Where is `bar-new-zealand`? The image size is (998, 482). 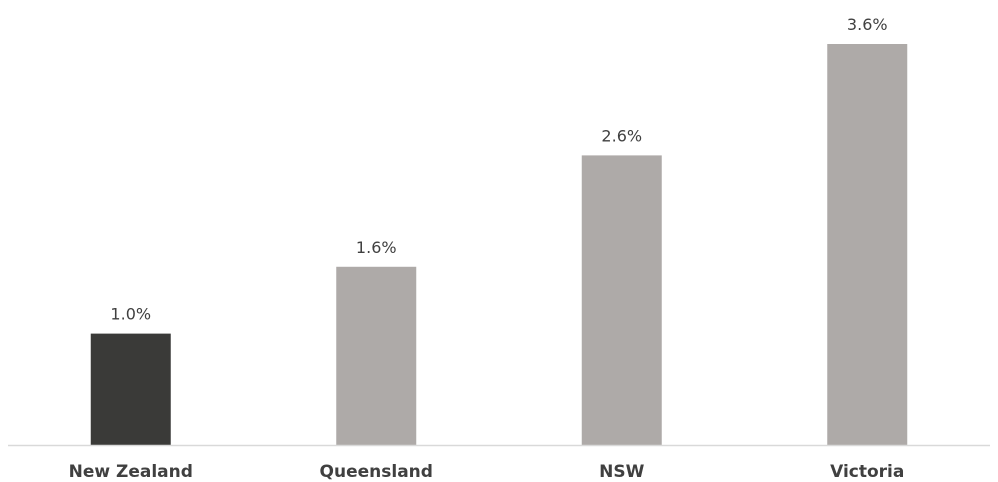
bar-new-zealand is located at coordinates (130, 389).